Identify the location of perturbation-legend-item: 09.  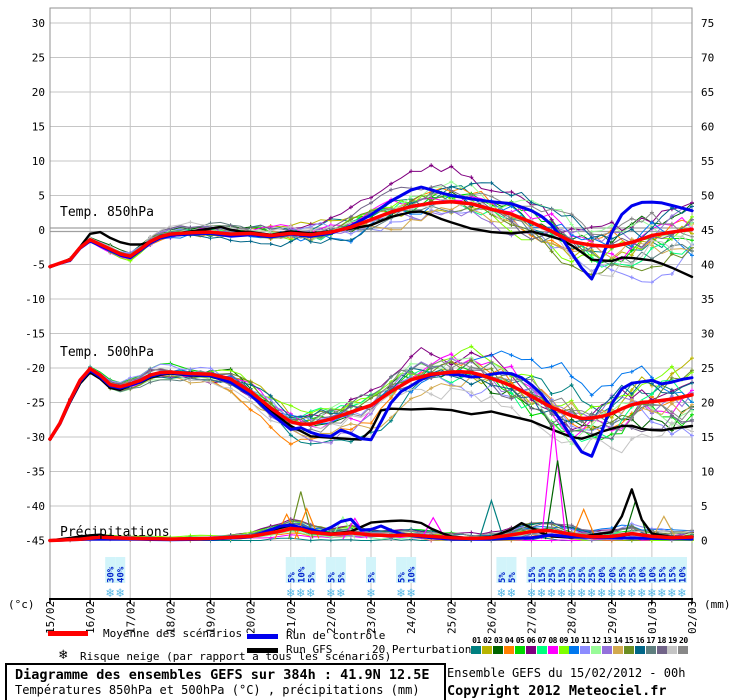
(563, 645).